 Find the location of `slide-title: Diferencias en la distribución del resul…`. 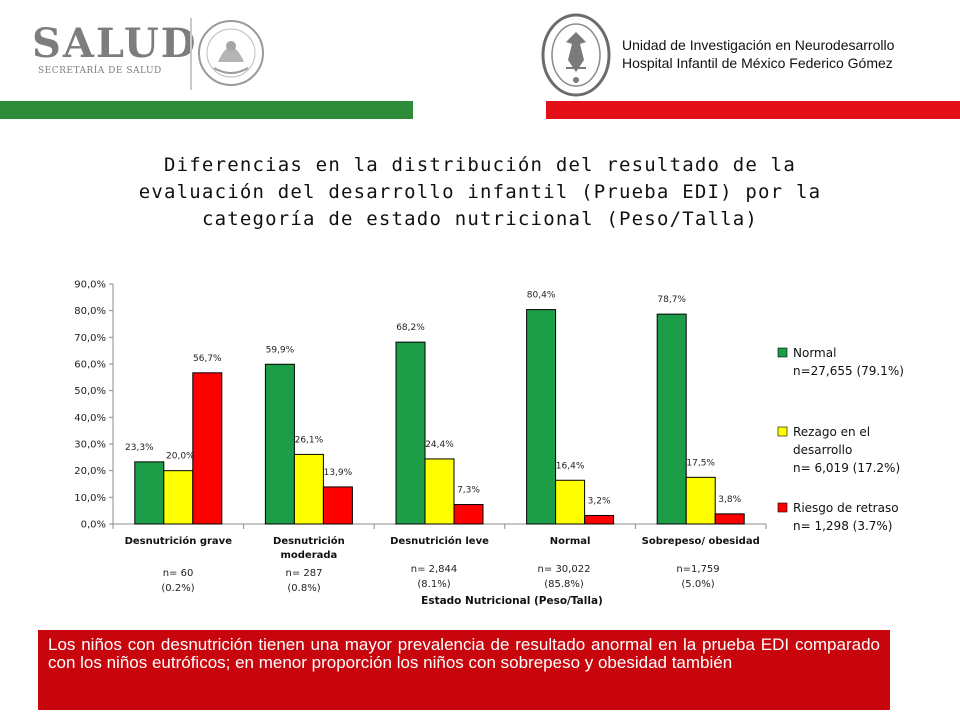

slide-title: Diferencias en la distribución del resul… is located at coordinates (480, 192).